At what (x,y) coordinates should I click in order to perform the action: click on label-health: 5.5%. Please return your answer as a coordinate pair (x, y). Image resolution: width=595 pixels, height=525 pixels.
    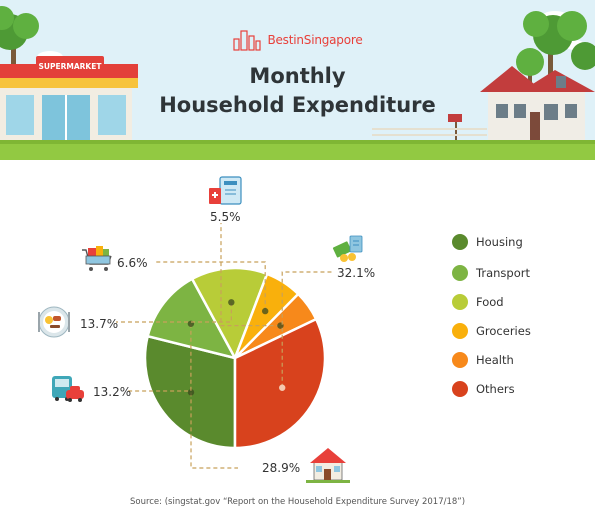
    Looking at the image, I should click on (225, 217).